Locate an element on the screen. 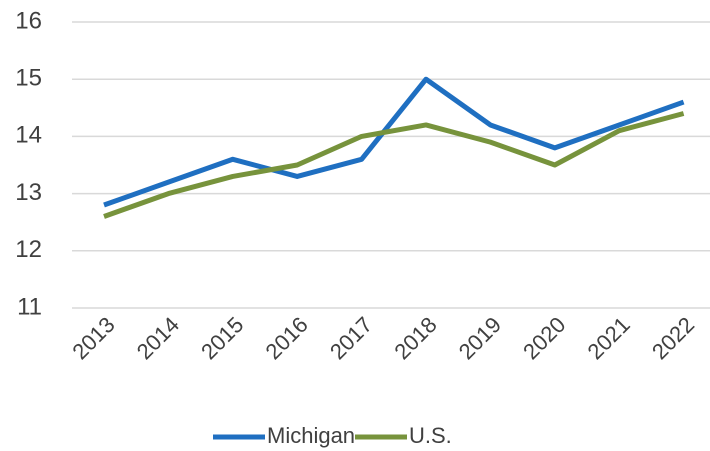  x-tick-label: 2013 is located at coordinates (93, 338).